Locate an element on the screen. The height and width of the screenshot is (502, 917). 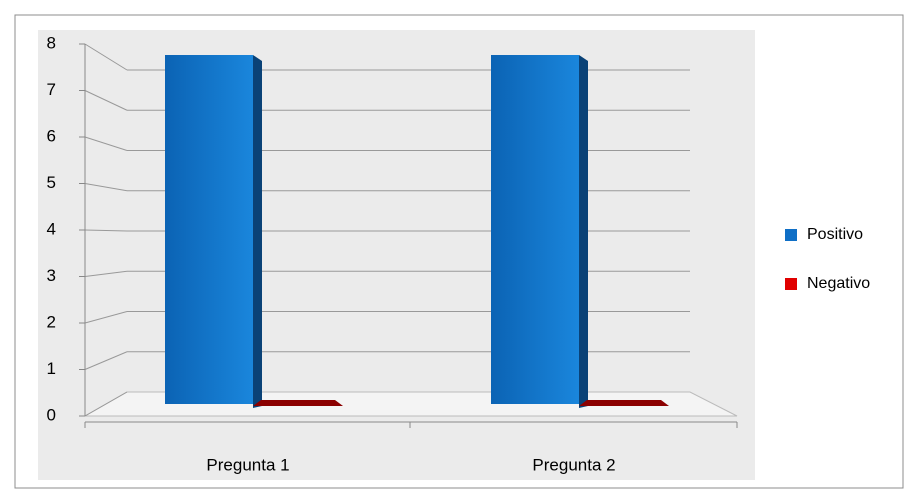
x-tick-label: Pregunta 1 is located at coordinates (247, 464).